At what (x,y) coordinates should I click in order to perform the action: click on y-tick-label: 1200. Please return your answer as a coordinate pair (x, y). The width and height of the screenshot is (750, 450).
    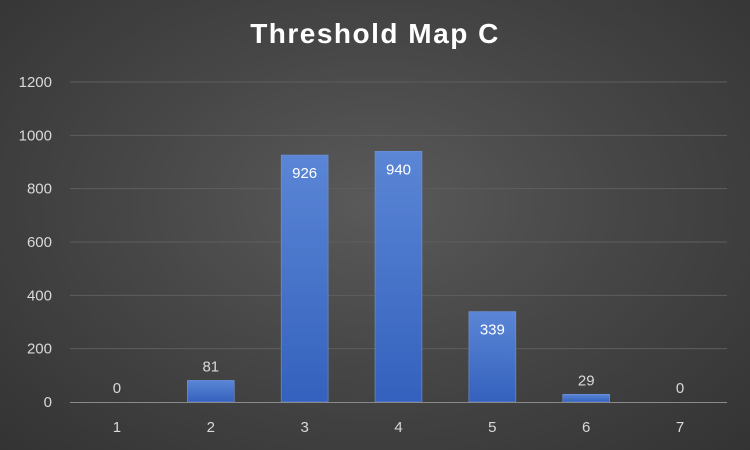
    Looking at the image, I should click on (35, 82).